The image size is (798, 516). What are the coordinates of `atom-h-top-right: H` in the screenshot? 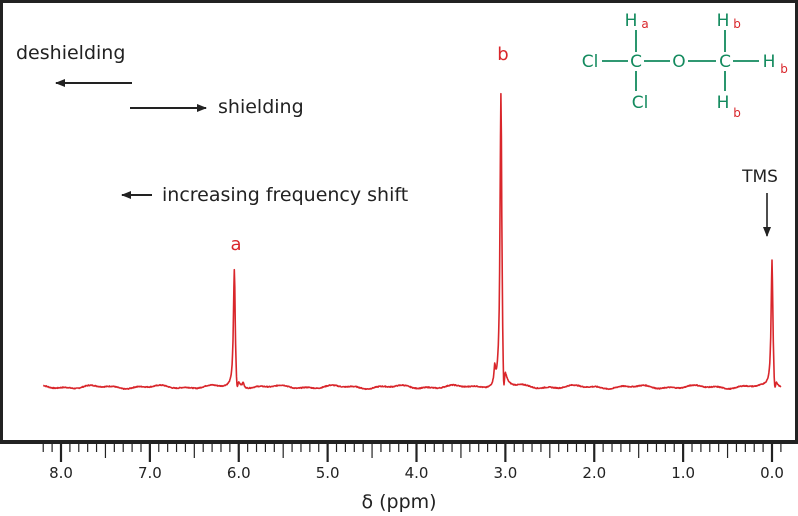 It's located at (723, 21).